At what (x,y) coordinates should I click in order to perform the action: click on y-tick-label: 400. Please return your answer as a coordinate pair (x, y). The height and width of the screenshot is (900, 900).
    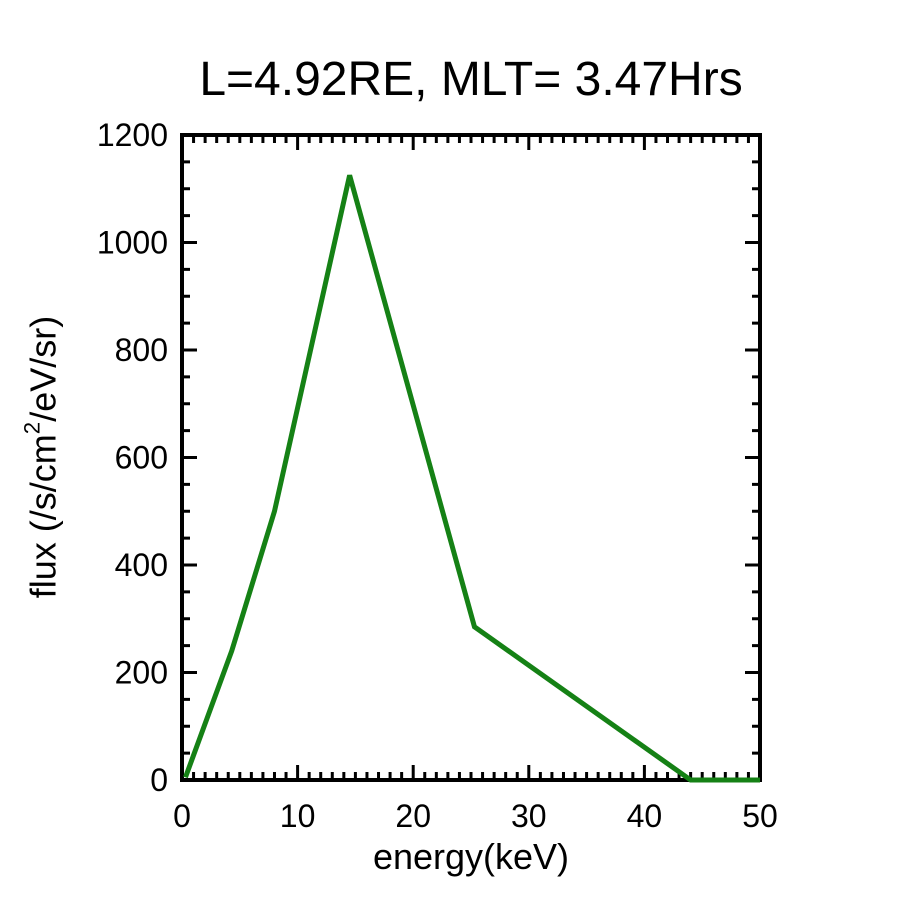
    Looking at the image, I should click on (141, 565).